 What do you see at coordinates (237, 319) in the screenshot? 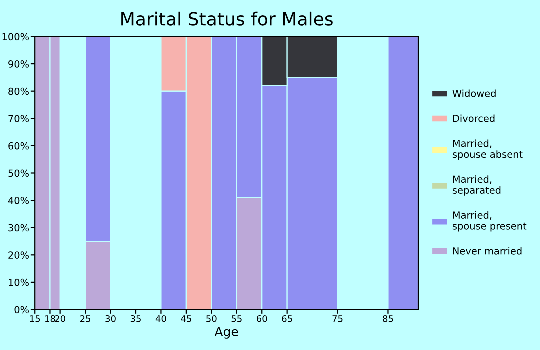
I see `x-tick-label: 55` at bounding box center [237, 319].